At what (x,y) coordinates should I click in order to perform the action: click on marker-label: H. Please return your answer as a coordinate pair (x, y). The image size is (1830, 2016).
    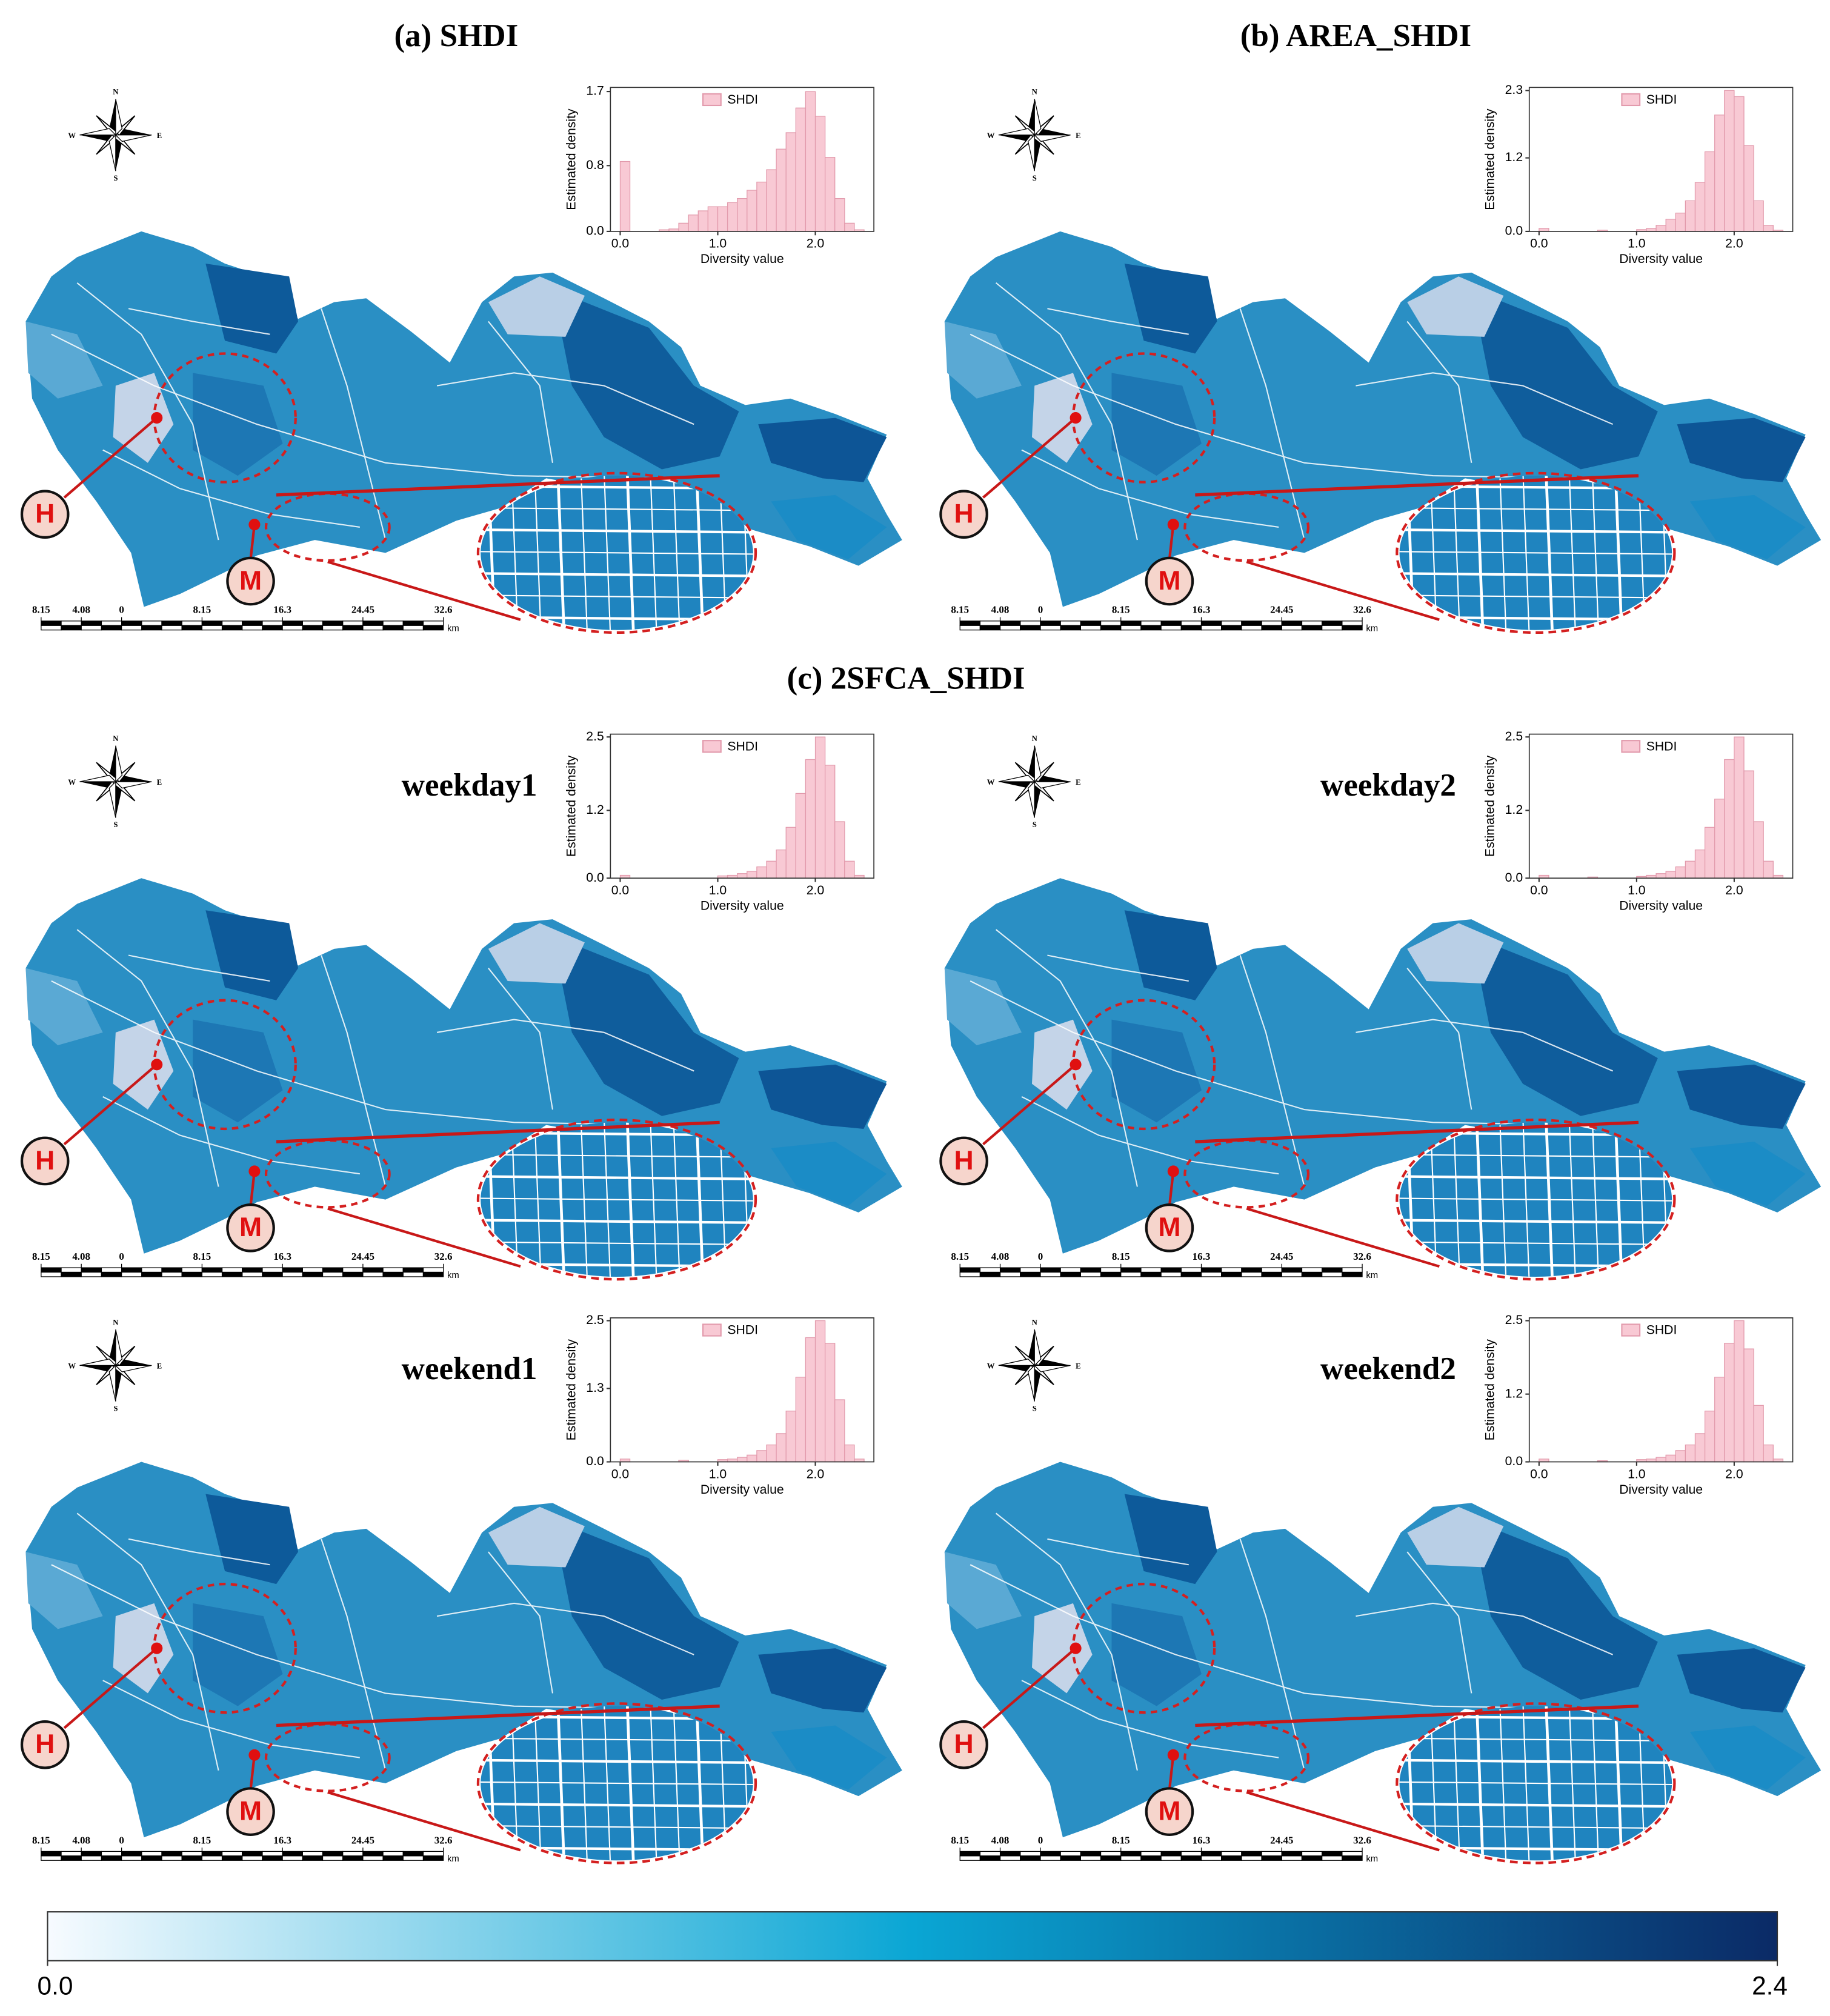
    Looking at the image, I should click on (964, 514).